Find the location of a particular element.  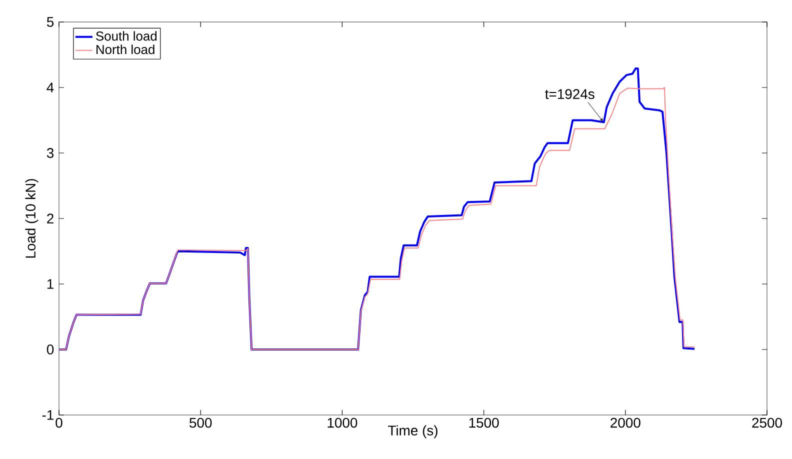

y-tick-label: 3 is located at coordinates (50, 153).